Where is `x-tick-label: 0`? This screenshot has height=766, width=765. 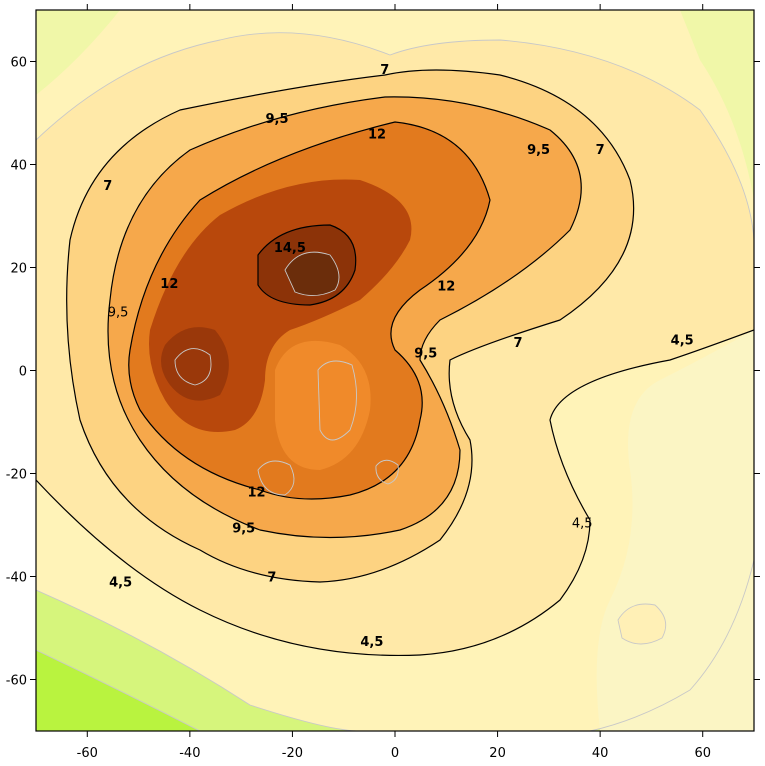 x-tick-label: 0 is located at coordinates (395, 753).